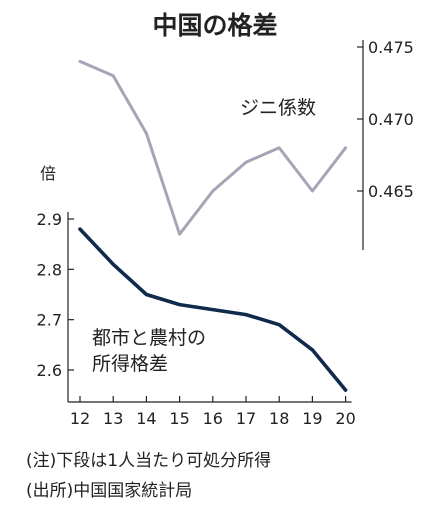 This screenshot has width=430, height=512. What do you see at coordinates (391, 191) in the screenshot?
I see `right-axis-tick-label: 0.465` at bounding box center [391, 191].